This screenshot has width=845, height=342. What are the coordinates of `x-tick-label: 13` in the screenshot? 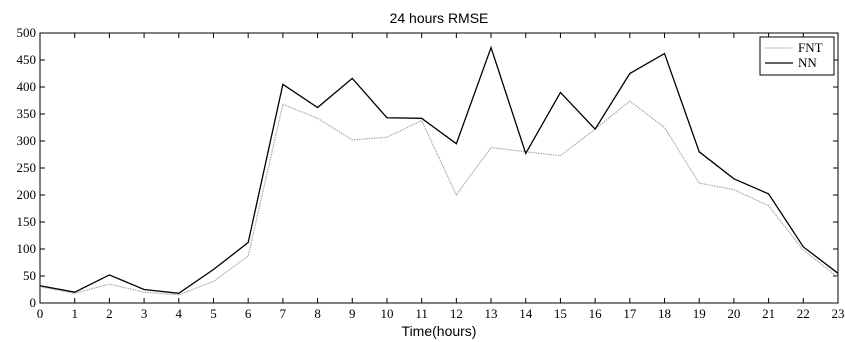 It's located at (491, 313).